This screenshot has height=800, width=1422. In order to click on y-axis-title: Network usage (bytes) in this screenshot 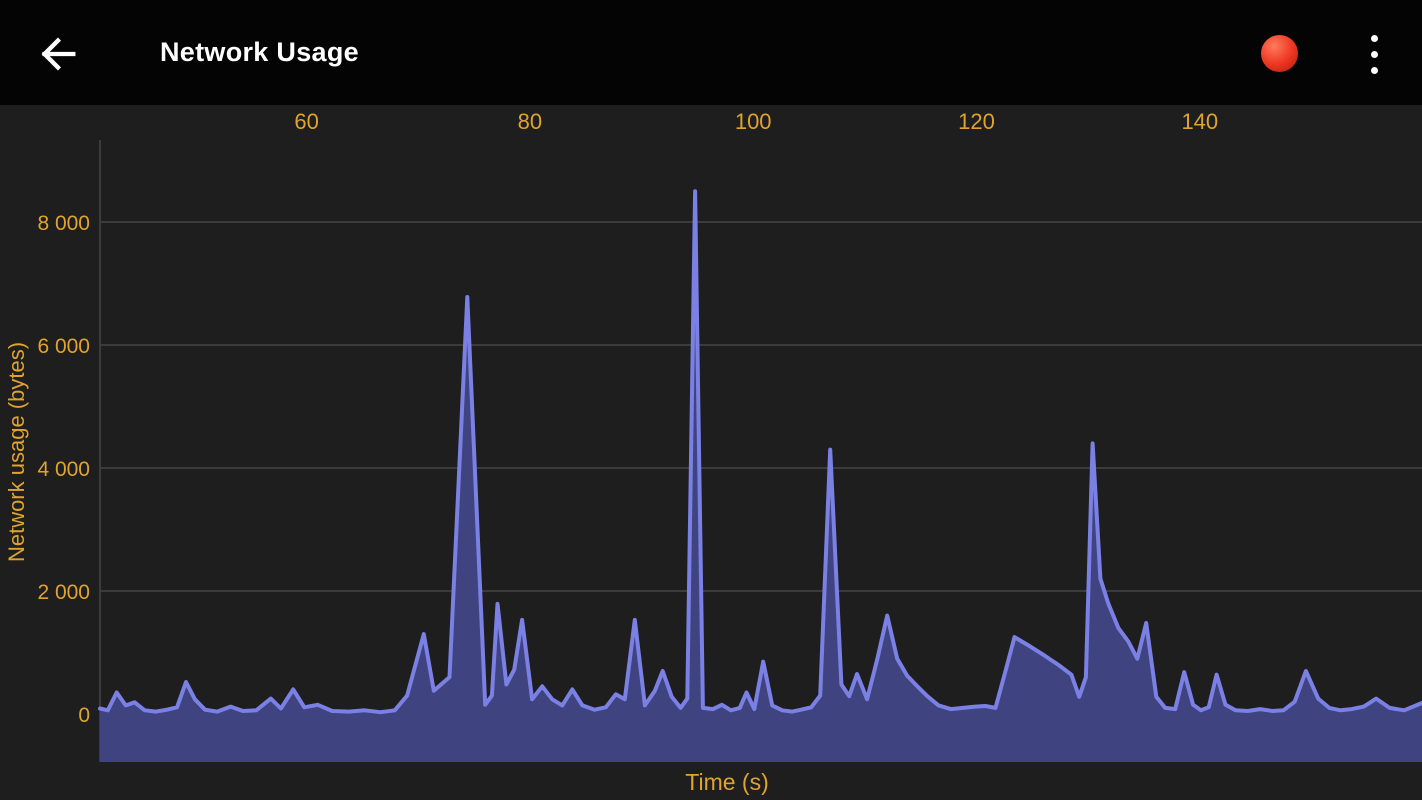, I will do `click(16, 452)`.